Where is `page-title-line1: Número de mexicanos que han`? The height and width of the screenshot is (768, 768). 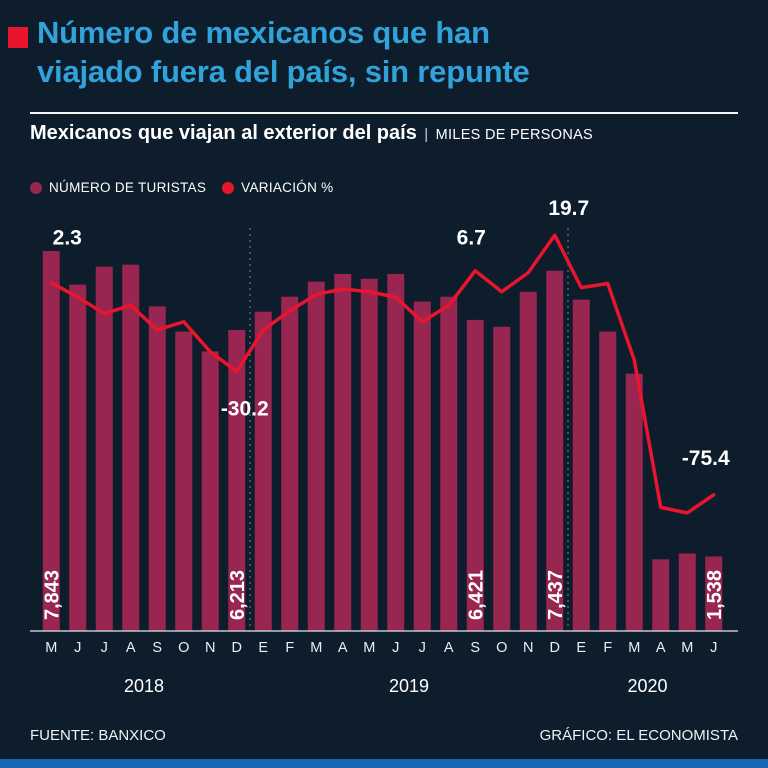 page-title-line1: Número de mexicanos que han is located at coordinates (263, 32).